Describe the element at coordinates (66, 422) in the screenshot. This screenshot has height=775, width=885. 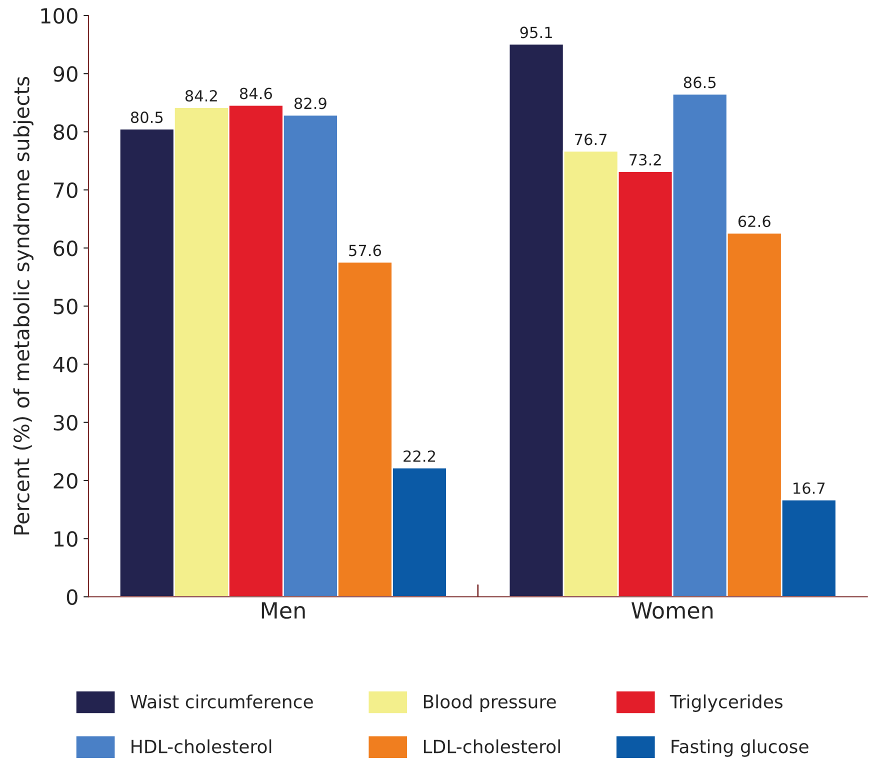
I see `y-tick-label: 30` at that location.